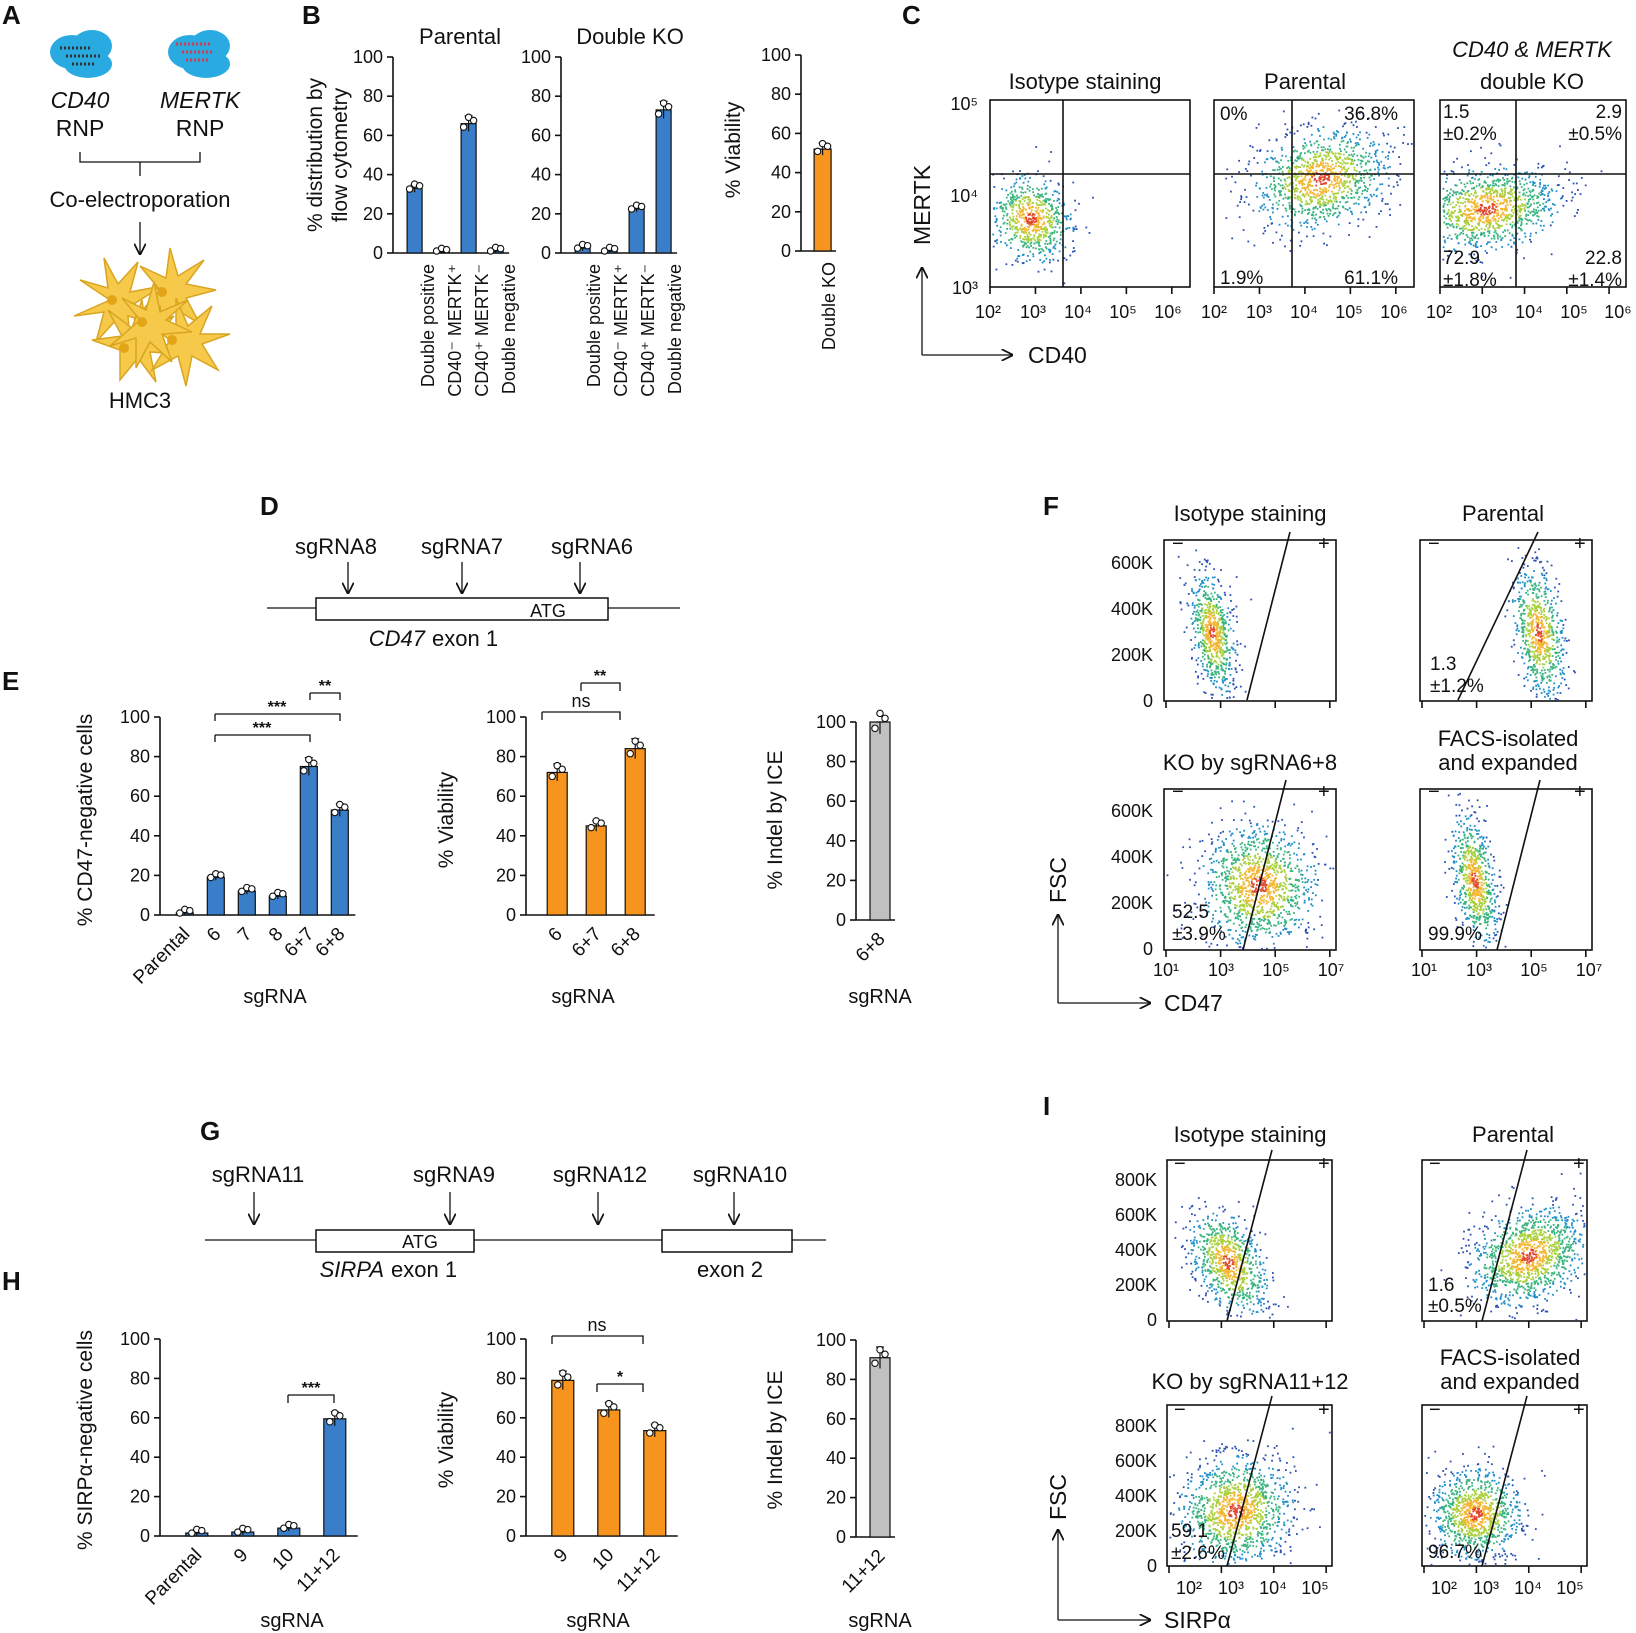 This screenshot has height=1633, width=1636. I want to click on h-ylabel-2: % Viability, so click(446, 1439).